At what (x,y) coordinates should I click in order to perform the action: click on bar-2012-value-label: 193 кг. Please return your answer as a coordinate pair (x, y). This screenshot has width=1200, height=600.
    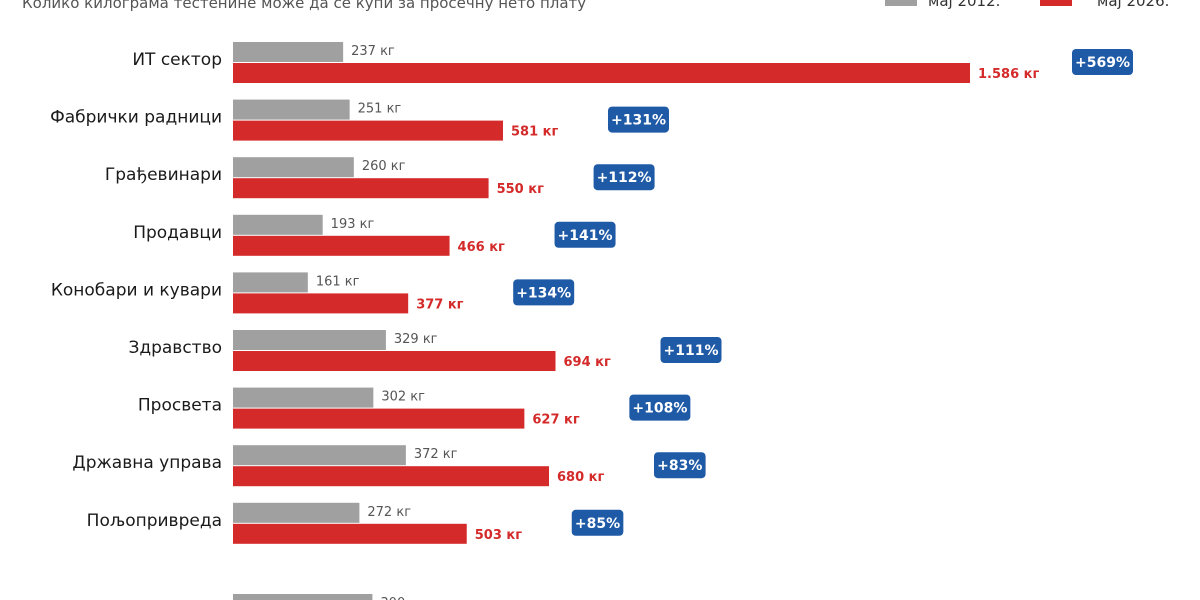
    Looking at the image, I should click on (353, 224).